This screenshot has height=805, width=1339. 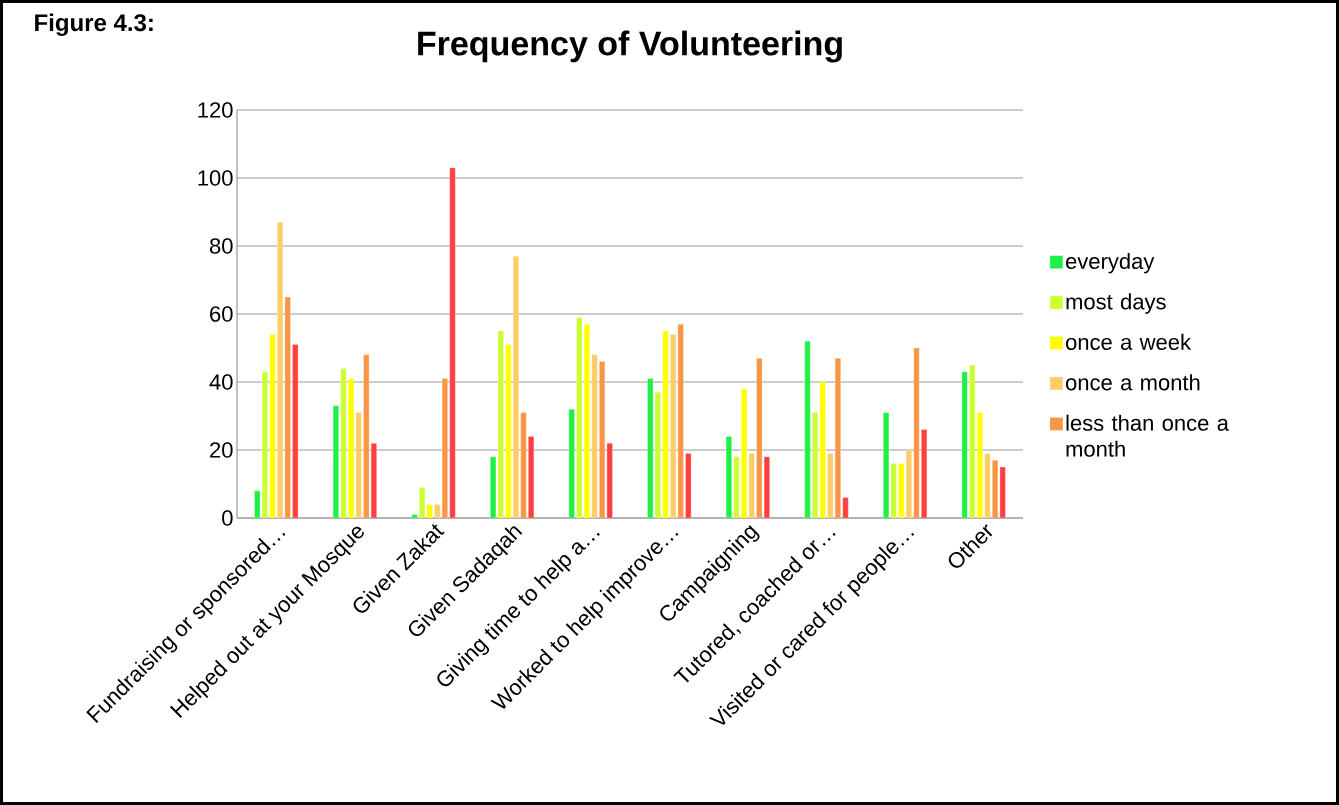 What do you see at coordinates (630, 46) in the screenshot?
I see `chart-title: Frequency of Volunteering` at bounding box center [630, 46].